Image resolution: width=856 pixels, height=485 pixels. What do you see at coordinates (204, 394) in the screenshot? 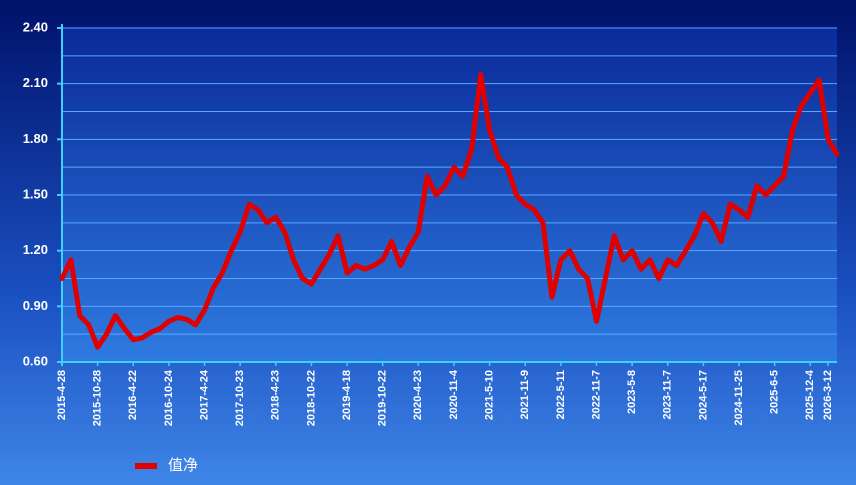
I see `x-tick-label: 2017-4-24` at bounding box center [204, 394].